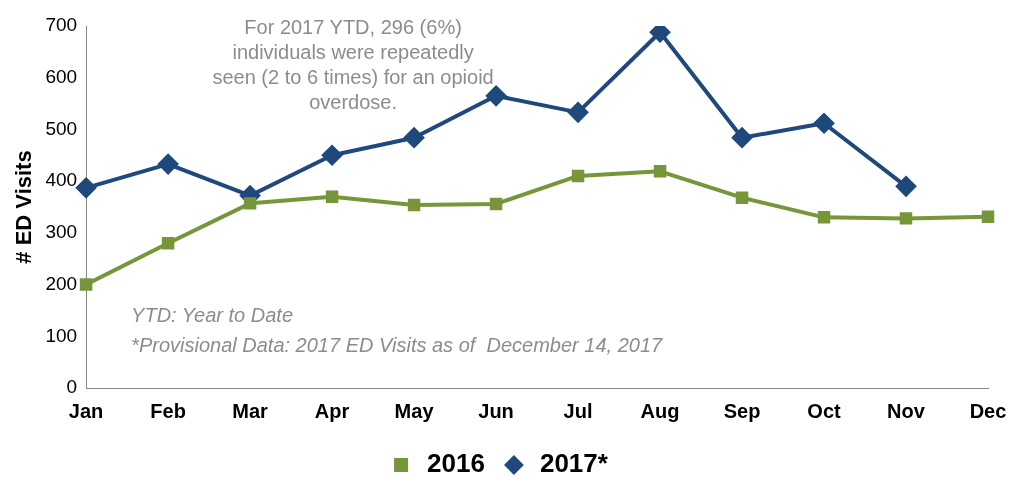 This screenshot has width=1036, height=497. Describe the element at coordinates (61, 180) in the screenshot. I see `y-tick-label: 400` at that location.